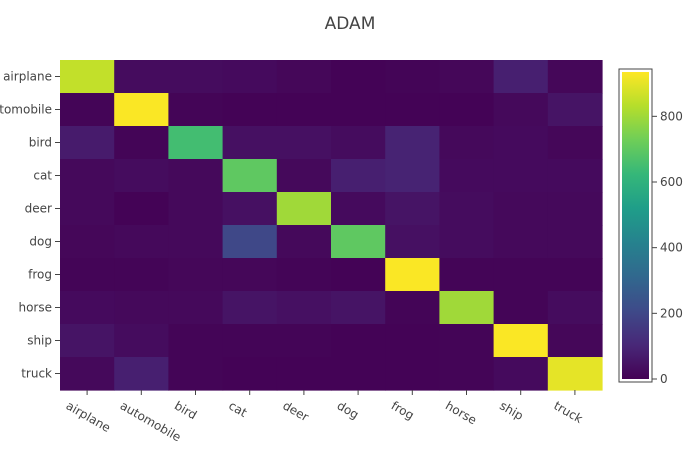 The height and width of the screenshot is (450, 700). Describe the element at coordinates (412, 143) in the screenshot. I see `heatmap-cell-bird-frog` at that location.